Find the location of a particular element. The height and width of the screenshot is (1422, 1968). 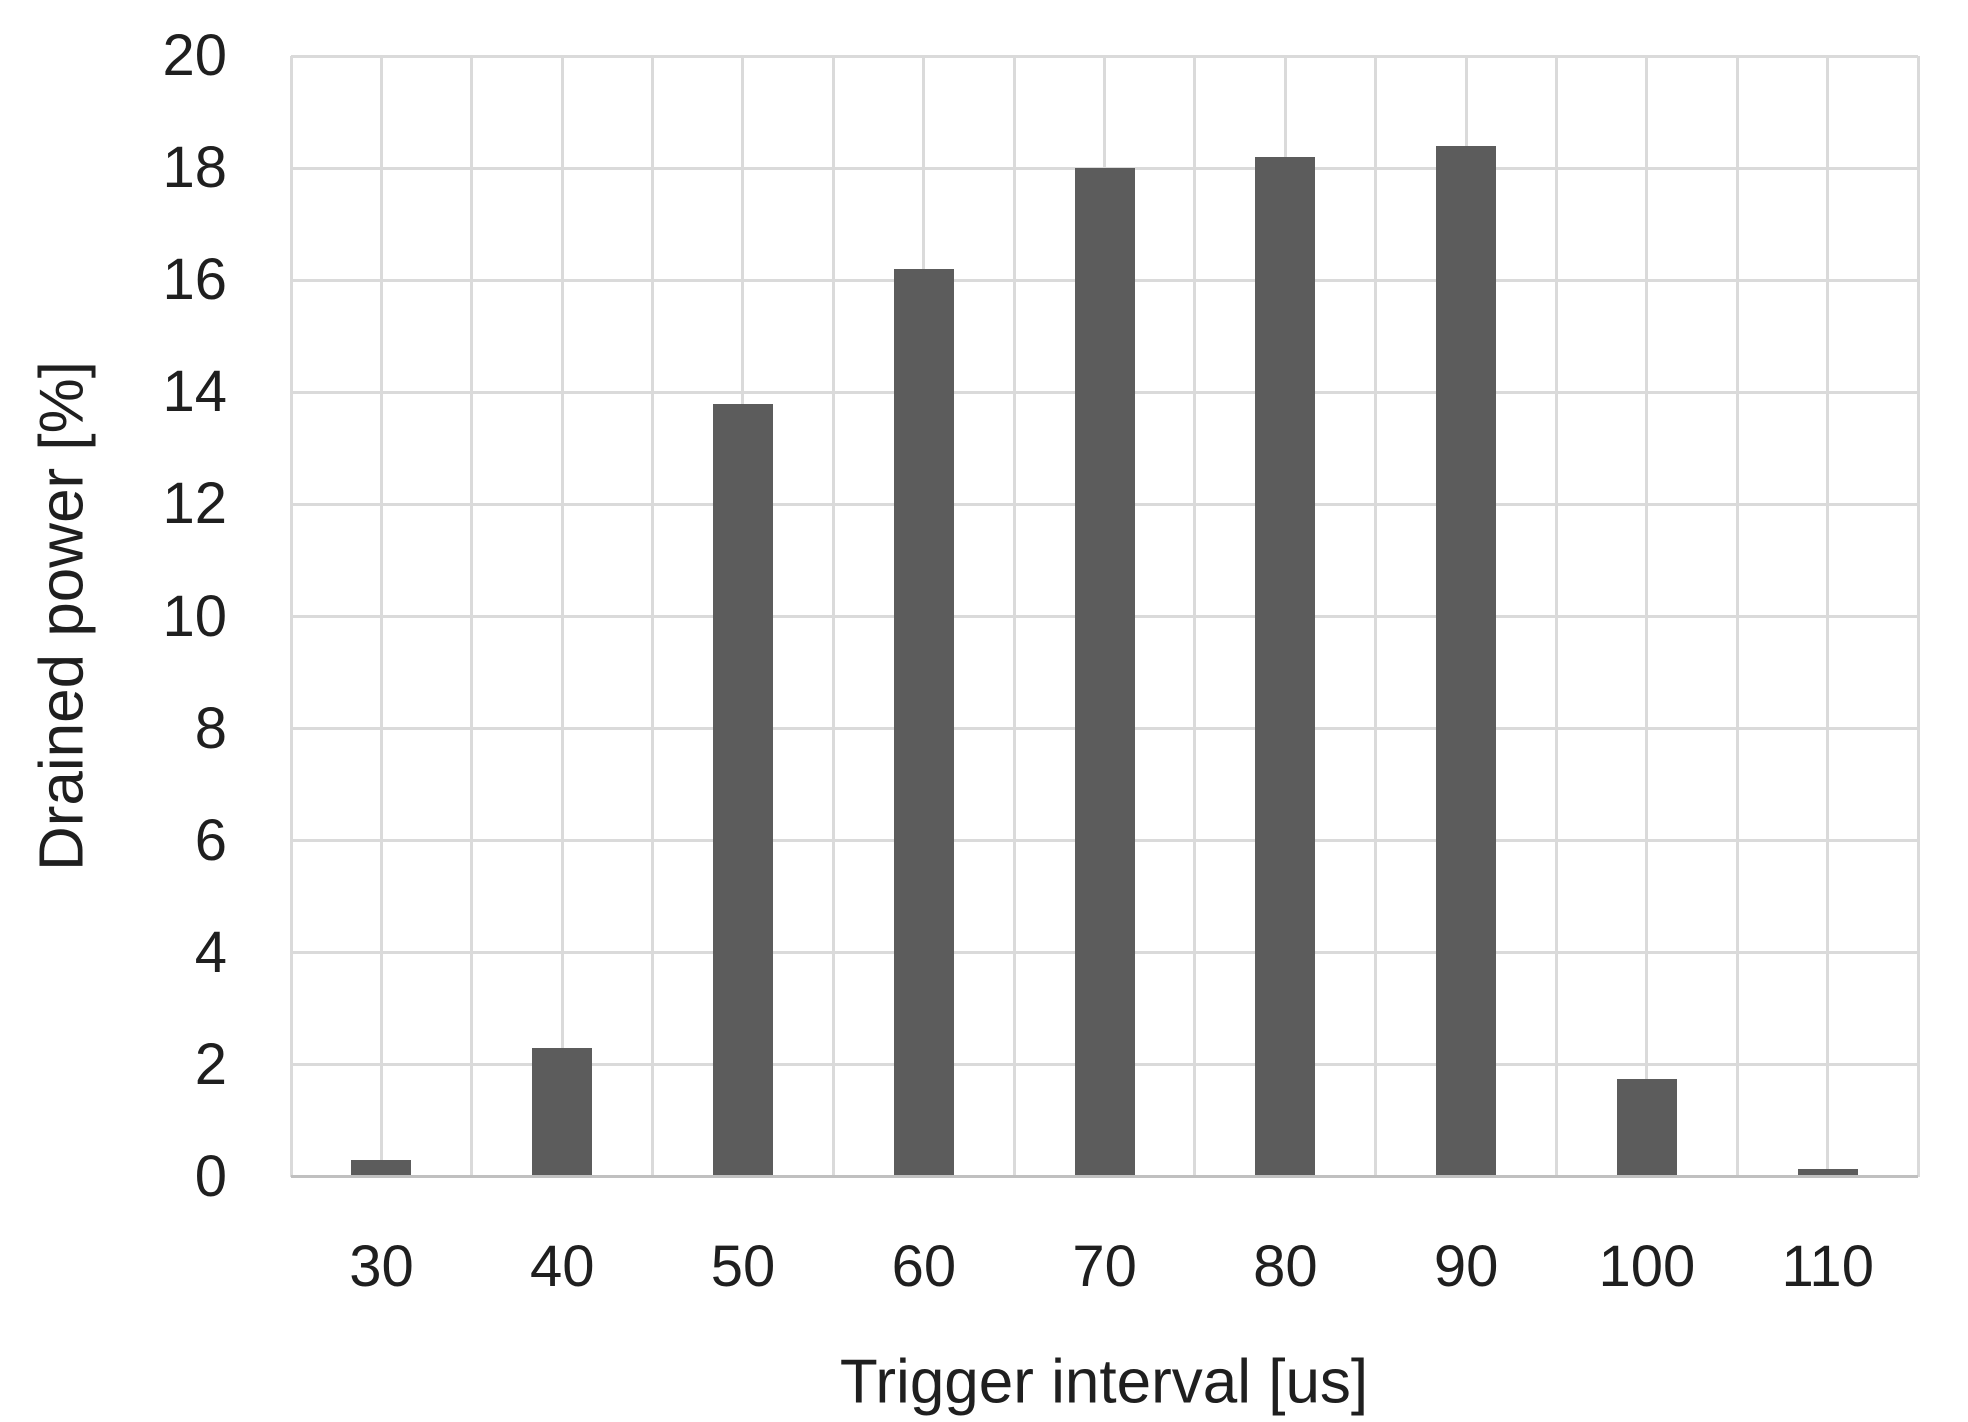

y-tick-label: 4 is located at coordinates (210, 952).